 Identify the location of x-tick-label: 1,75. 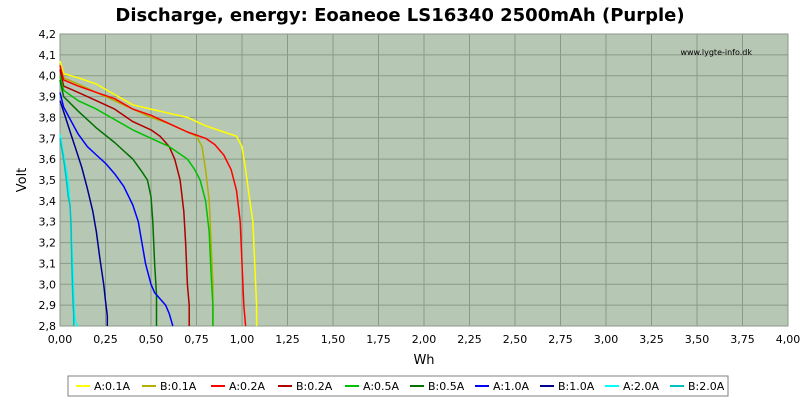
(378, 339).